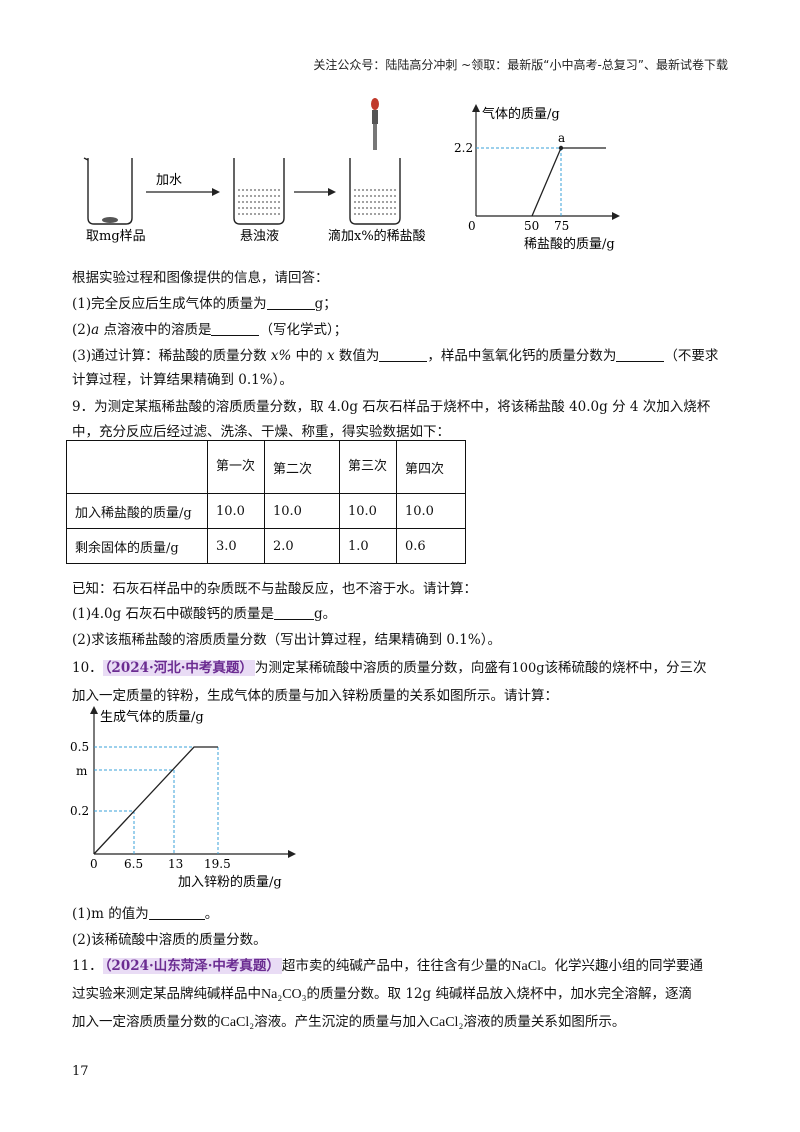 Image resolution: width=800 pixels, height=1132 pixels. What do you see at coordinates (531, 226) in the screenshot?
I see `graph1-xtick-50: 50` at bounding box center [531, 226].